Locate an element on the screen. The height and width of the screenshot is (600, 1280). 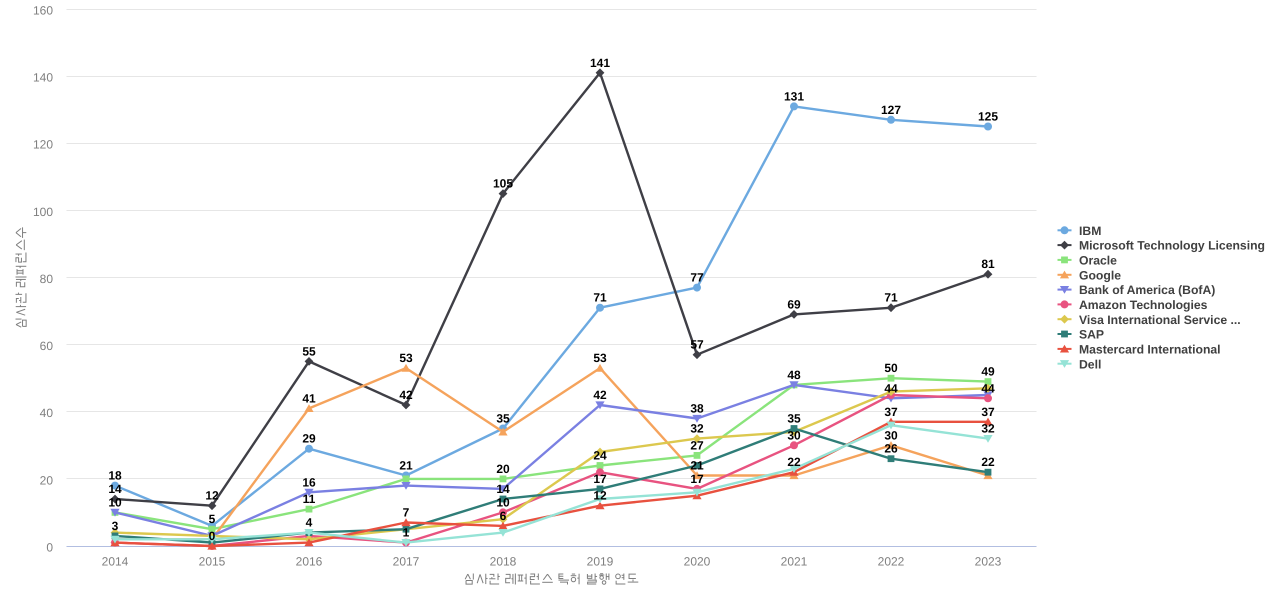
svg-text: 6 is located at coordinates (503, 516).